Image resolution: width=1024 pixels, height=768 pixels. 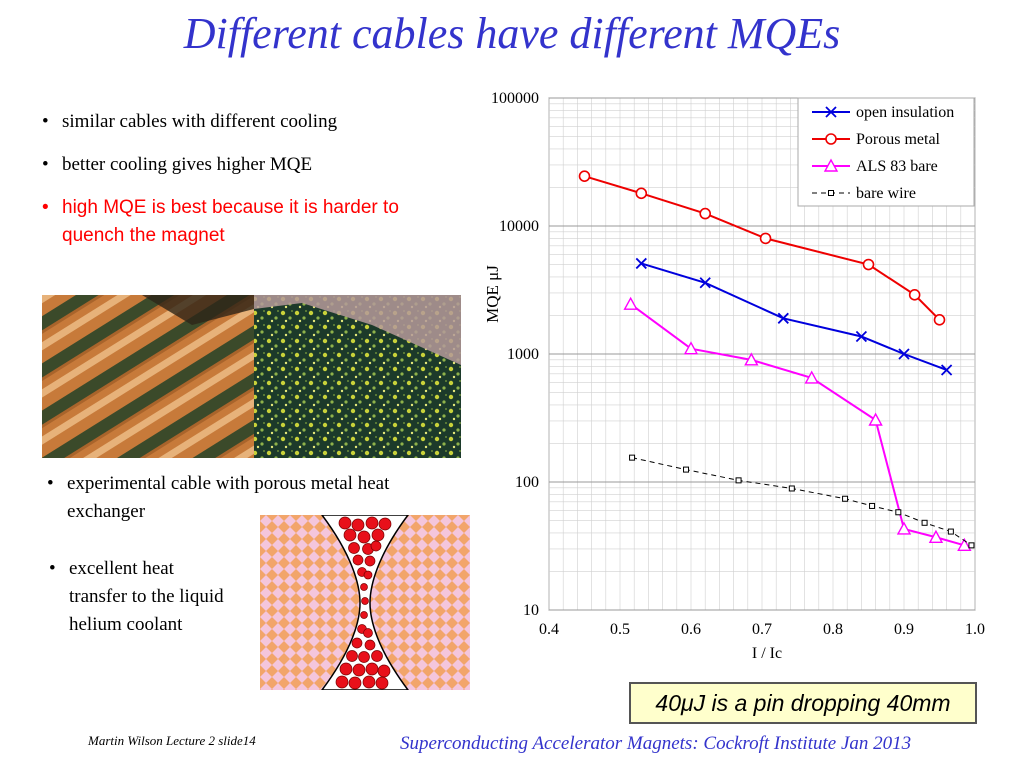 I want to click on y-tick-label: 10000, so click(x=519, y=226).